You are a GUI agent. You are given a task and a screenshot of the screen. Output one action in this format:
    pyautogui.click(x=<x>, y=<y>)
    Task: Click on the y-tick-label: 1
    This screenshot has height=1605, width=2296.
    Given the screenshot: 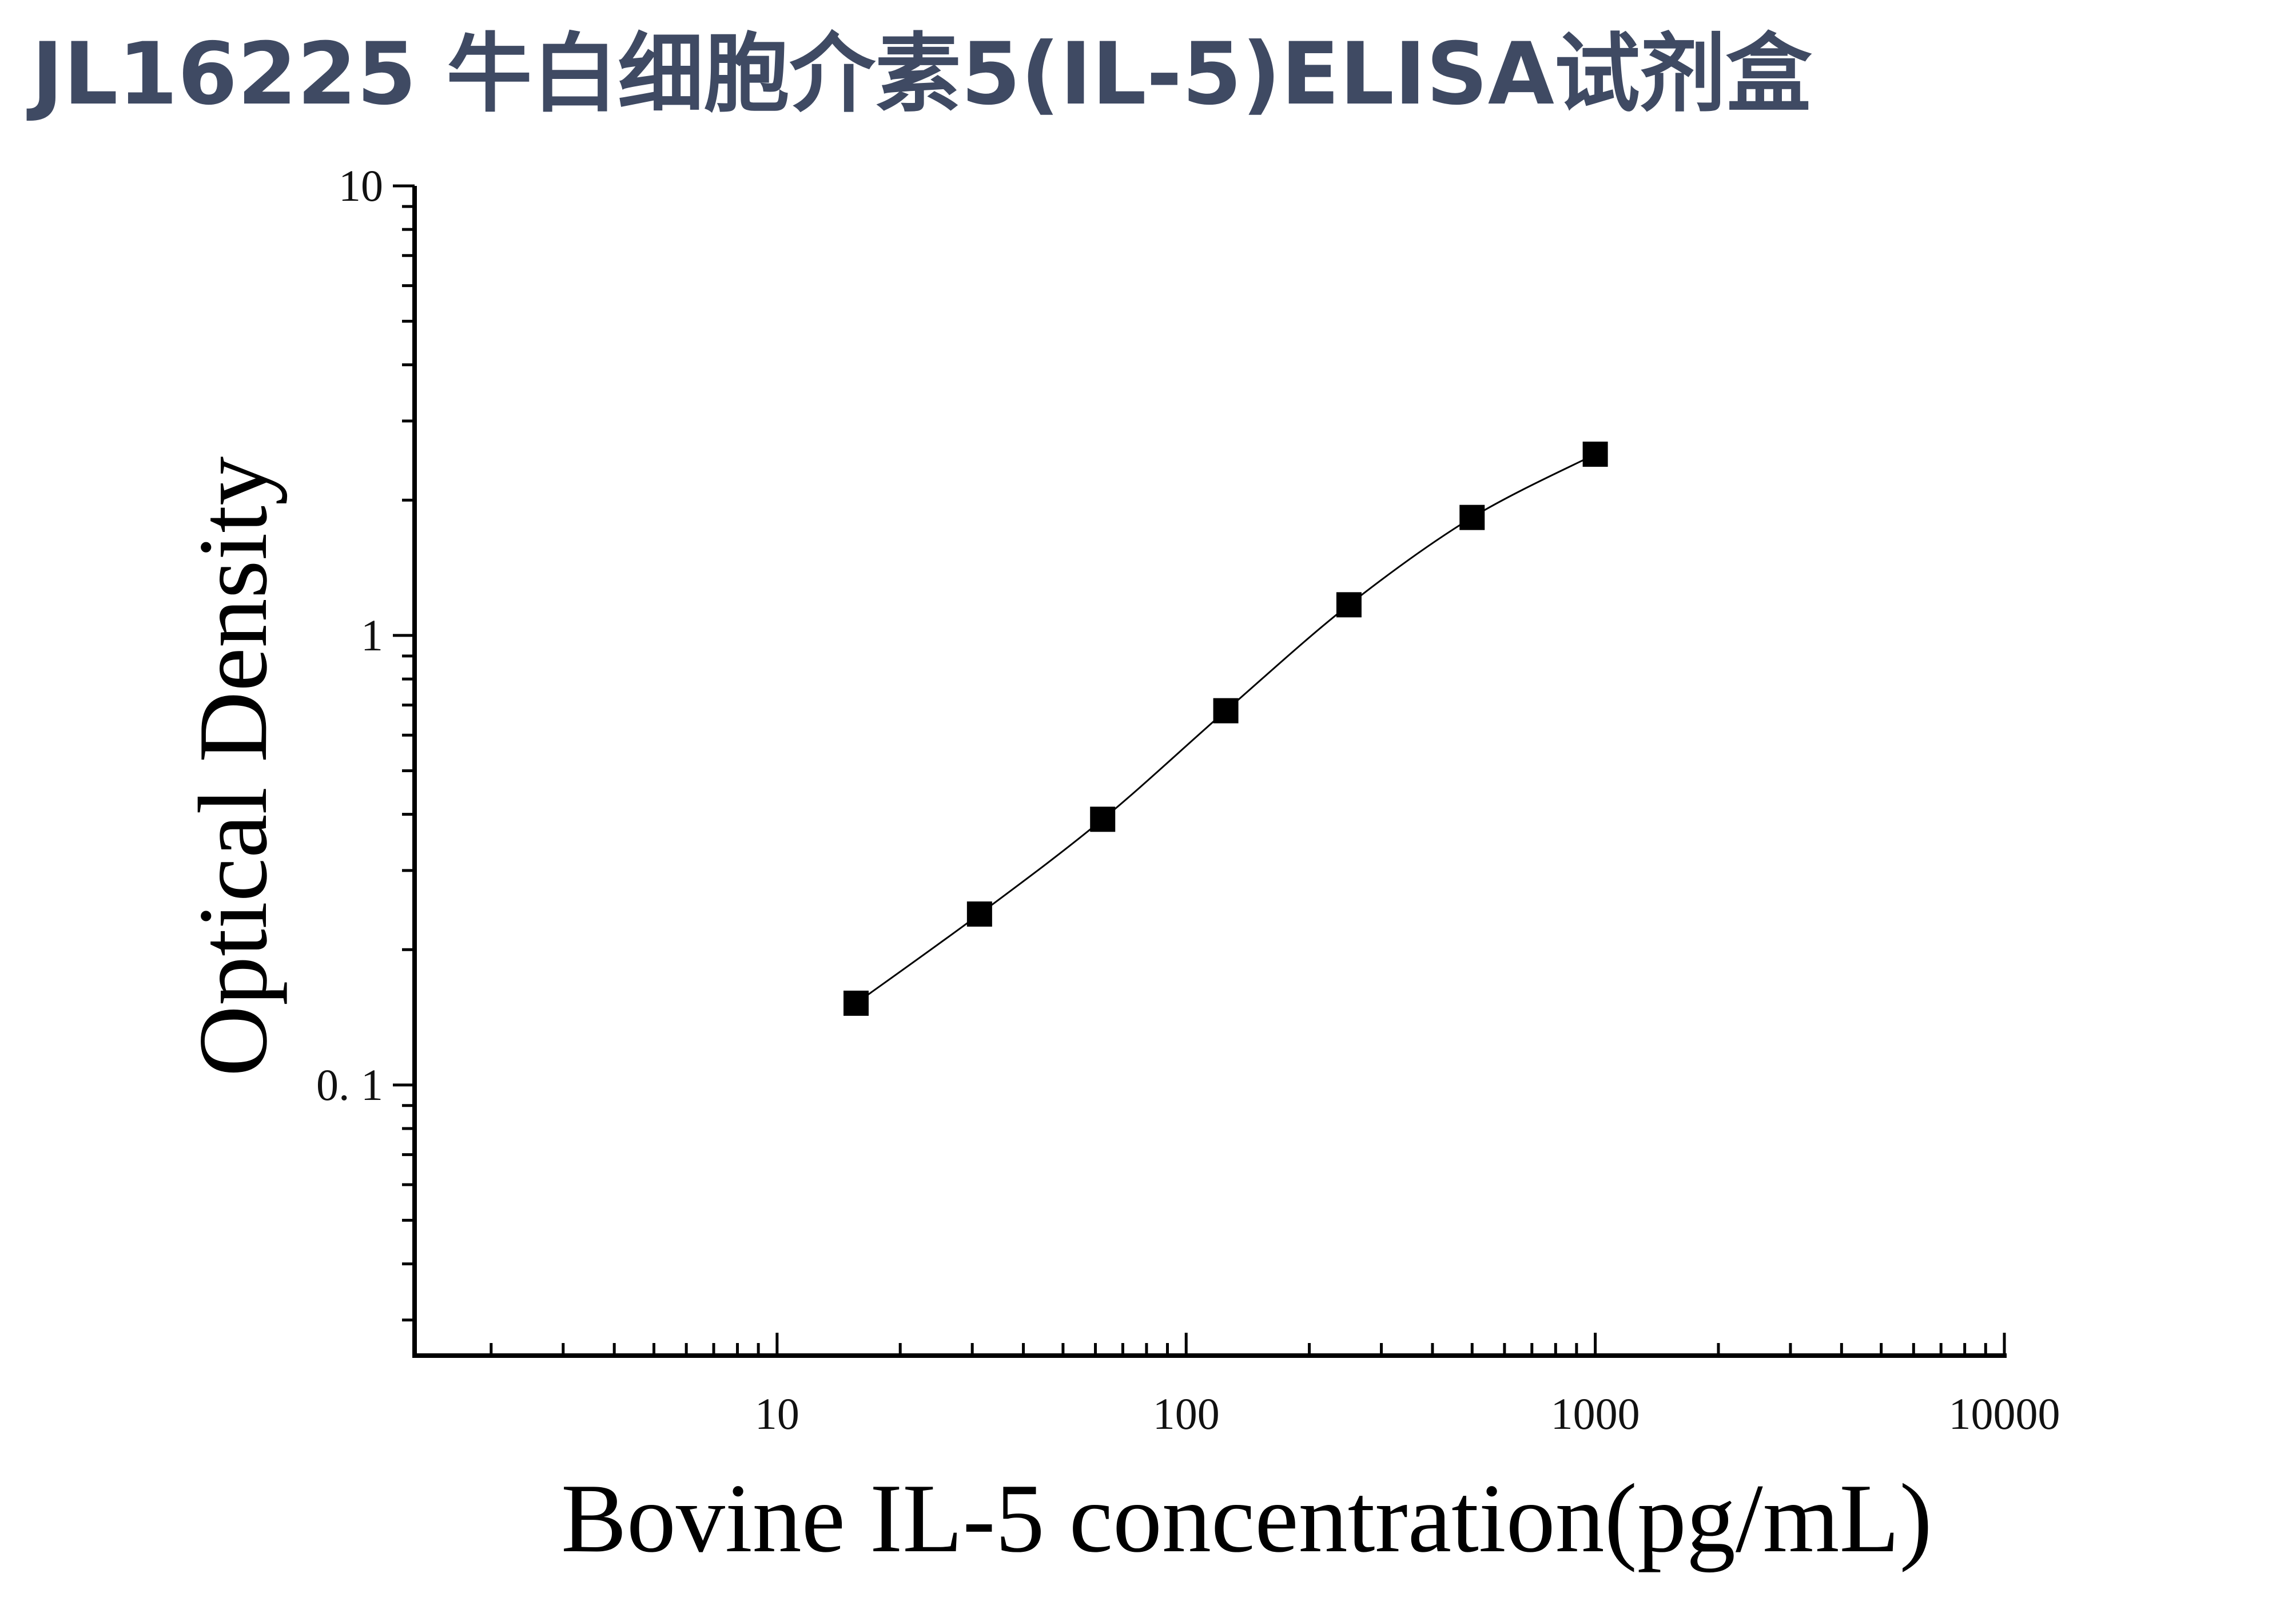 What is the action you would take?
    pyautogui.click(x=372, y=635)
    